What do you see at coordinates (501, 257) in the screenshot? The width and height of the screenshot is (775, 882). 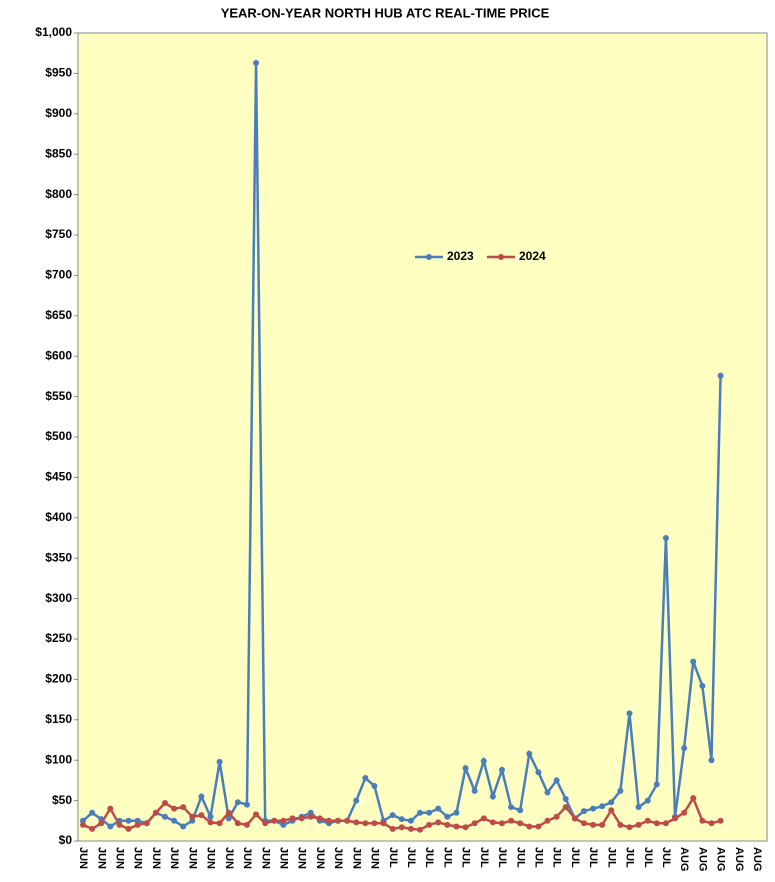 I see `legend-marker` at bounding box center [501, 257].